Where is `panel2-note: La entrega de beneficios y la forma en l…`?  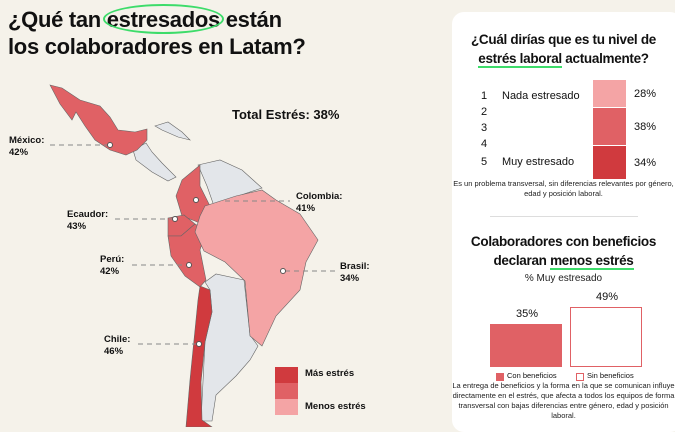 panel2-note: La entrega de beneficios y la forma en l… is located at coordinates (563, 400).